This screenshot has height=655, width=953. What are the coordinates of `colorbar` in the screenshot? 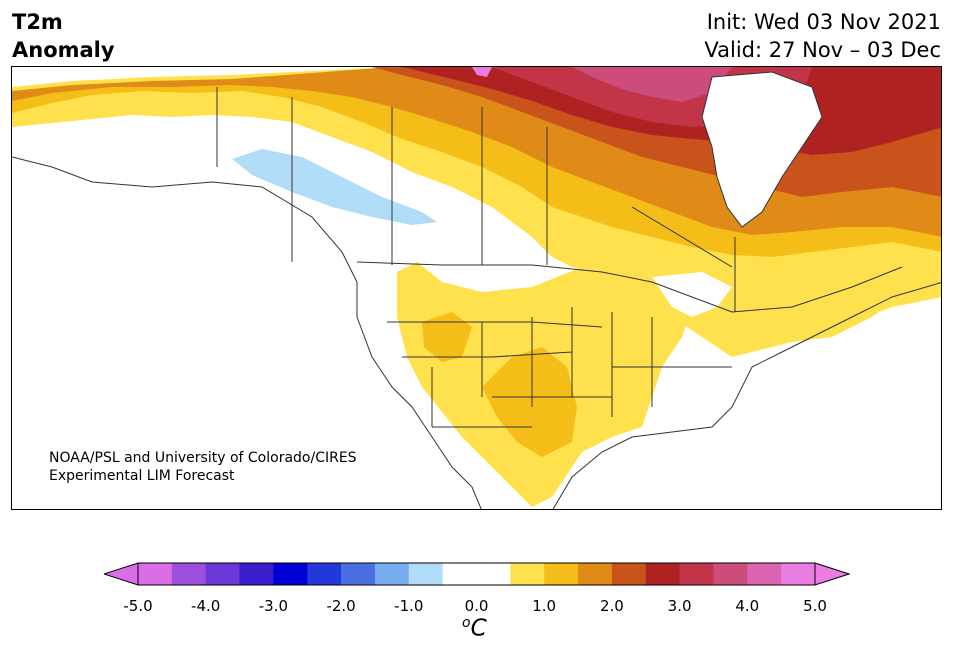 It's located at (477, 574).